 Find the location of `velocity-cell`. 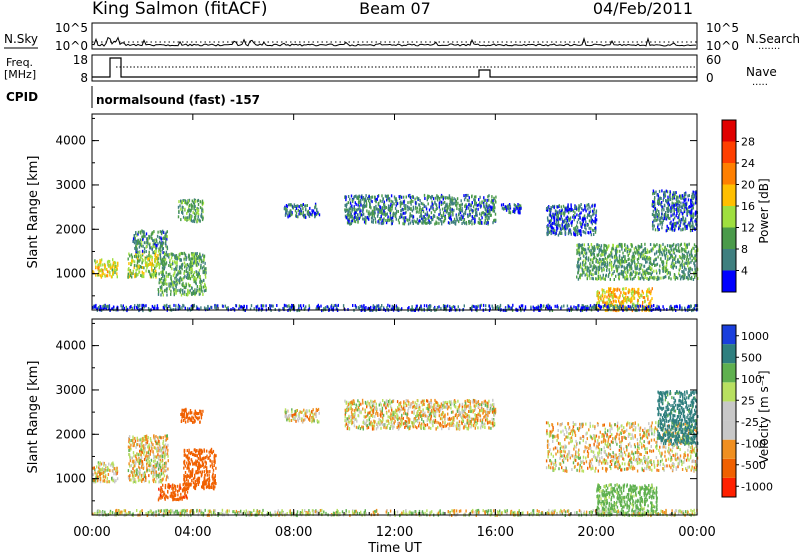

velocity-cell is located at coordinates (99, 464).